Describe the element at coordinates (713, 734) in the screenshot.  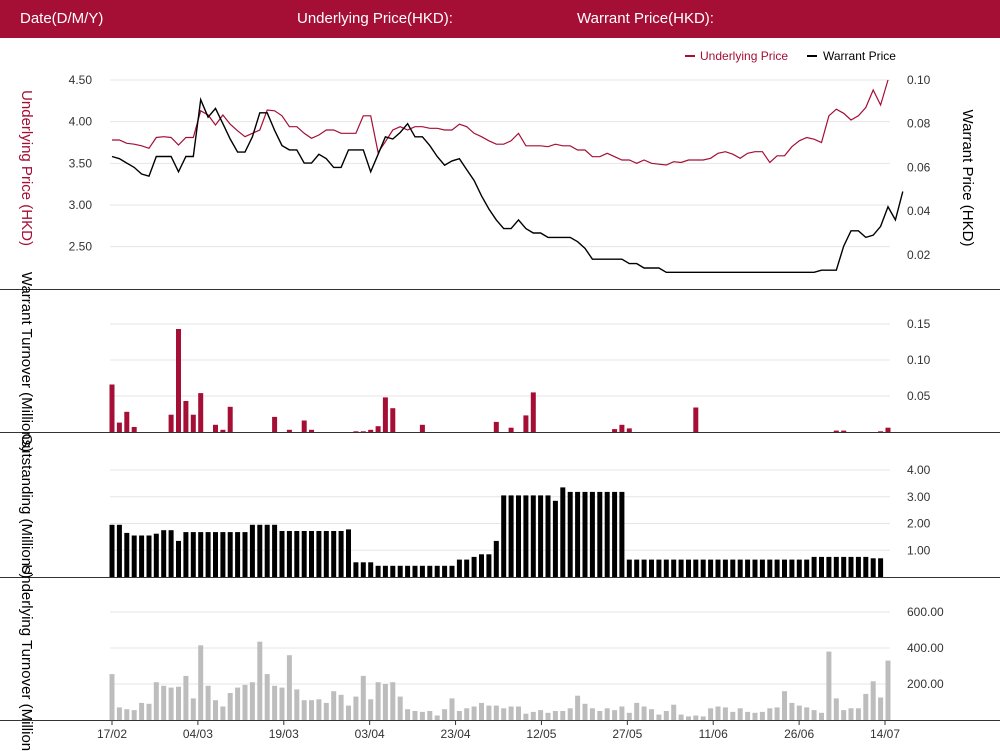
I see `x-tick-label: 11/06` at that location.